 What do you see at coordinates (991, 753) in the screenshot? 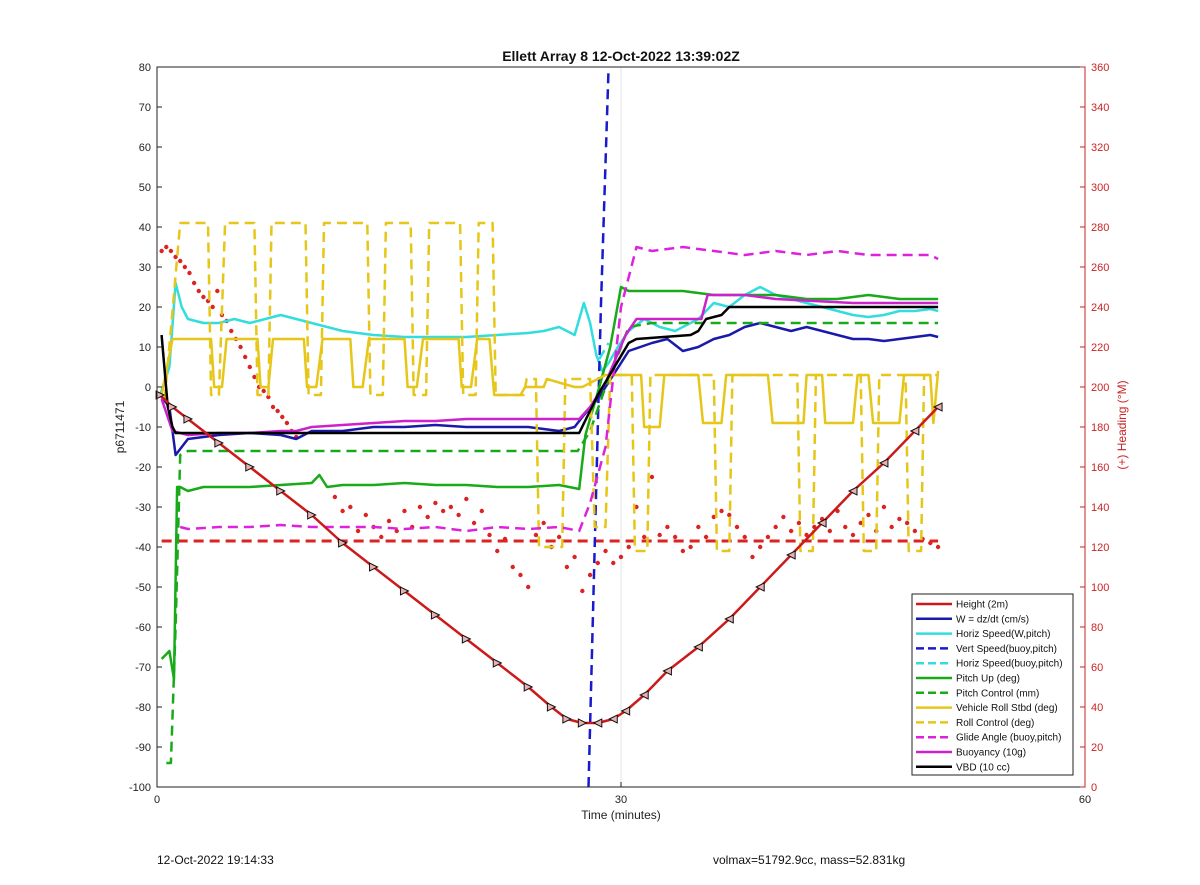
I see `legend-label: Buoyancy (10g)` at bounding box center [991, 753].